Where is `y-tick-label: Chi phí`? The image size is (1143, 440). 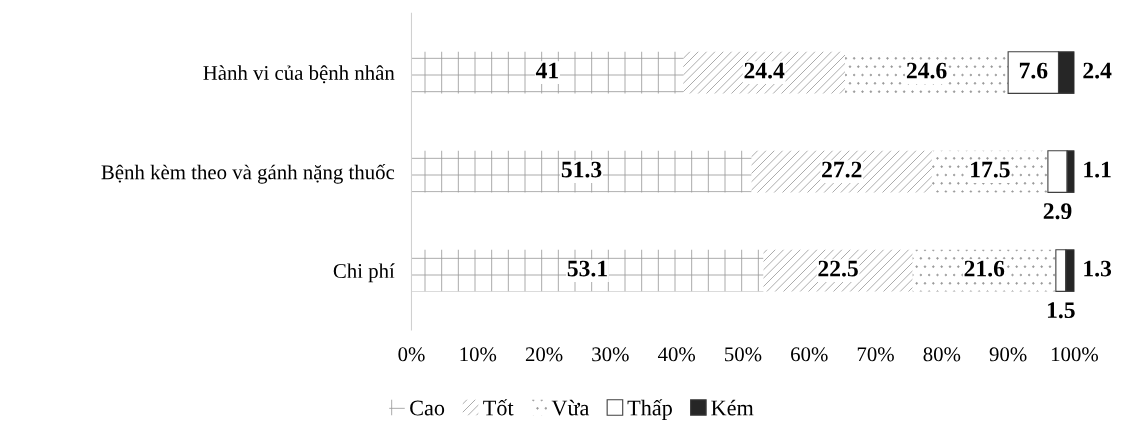
y-tick-label: Chi phí is located at coordinates (364, 273).